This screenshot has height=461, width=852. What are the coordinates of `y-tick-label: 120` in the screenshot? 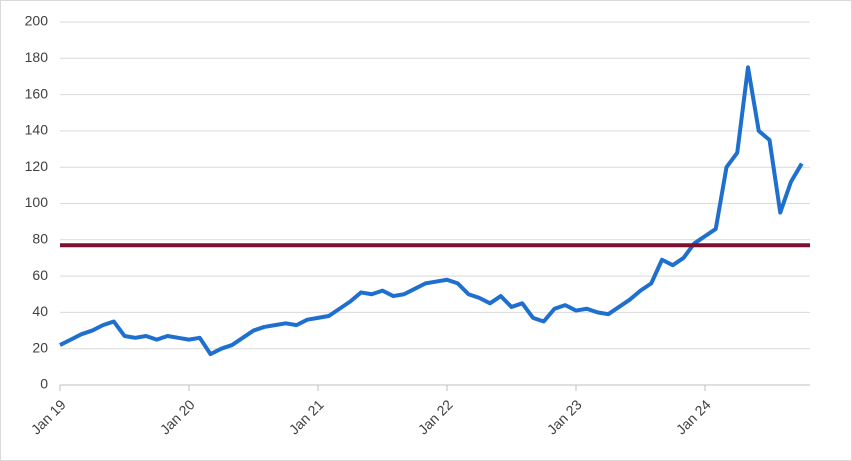 It's located at (37, 166).